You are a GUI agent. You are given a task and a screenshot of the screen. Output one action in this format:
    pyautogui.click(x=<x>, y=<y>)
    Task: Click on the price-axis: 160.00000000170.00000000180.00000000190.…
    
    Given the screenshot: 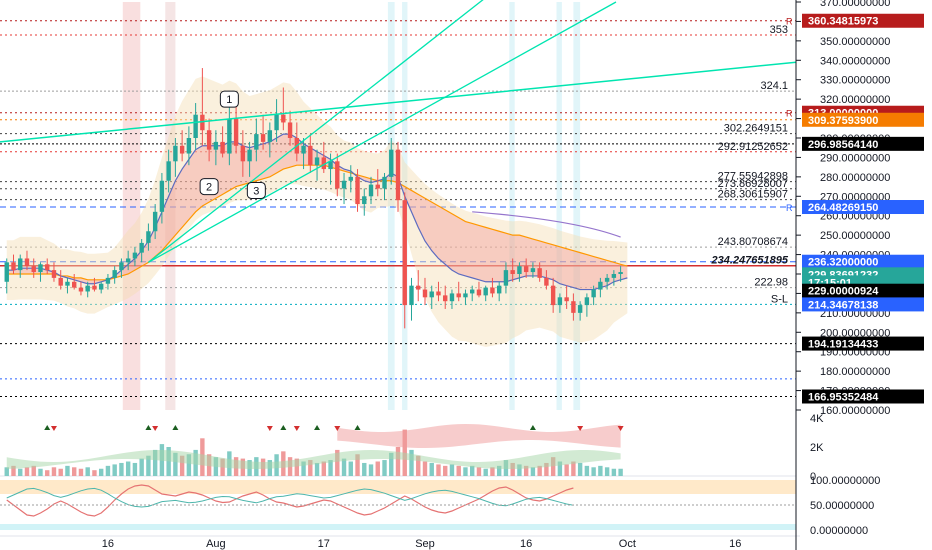 What is the action you would take?
    pyautogui.click(x=855, y=275)
    